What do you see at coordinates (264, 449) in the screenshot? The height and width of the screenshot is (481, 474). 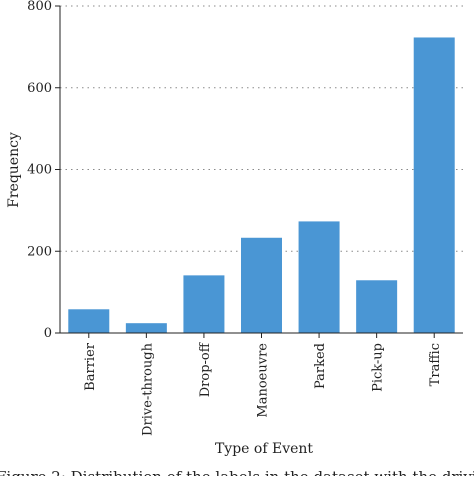 I see `x-axis-title: Type of Event` at bounding box center [264, 449].